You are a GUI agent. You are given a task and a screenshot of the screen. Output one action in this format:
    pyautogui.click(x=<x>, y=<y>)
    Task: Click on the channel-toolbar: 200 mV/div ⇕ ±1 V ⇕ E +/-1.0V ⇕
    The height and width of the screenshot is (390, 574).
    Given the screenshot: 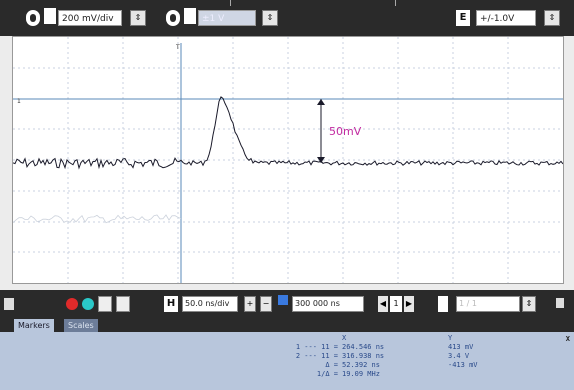 What is the action you would take?
    pyautogui.click(x=287, y=18)
    